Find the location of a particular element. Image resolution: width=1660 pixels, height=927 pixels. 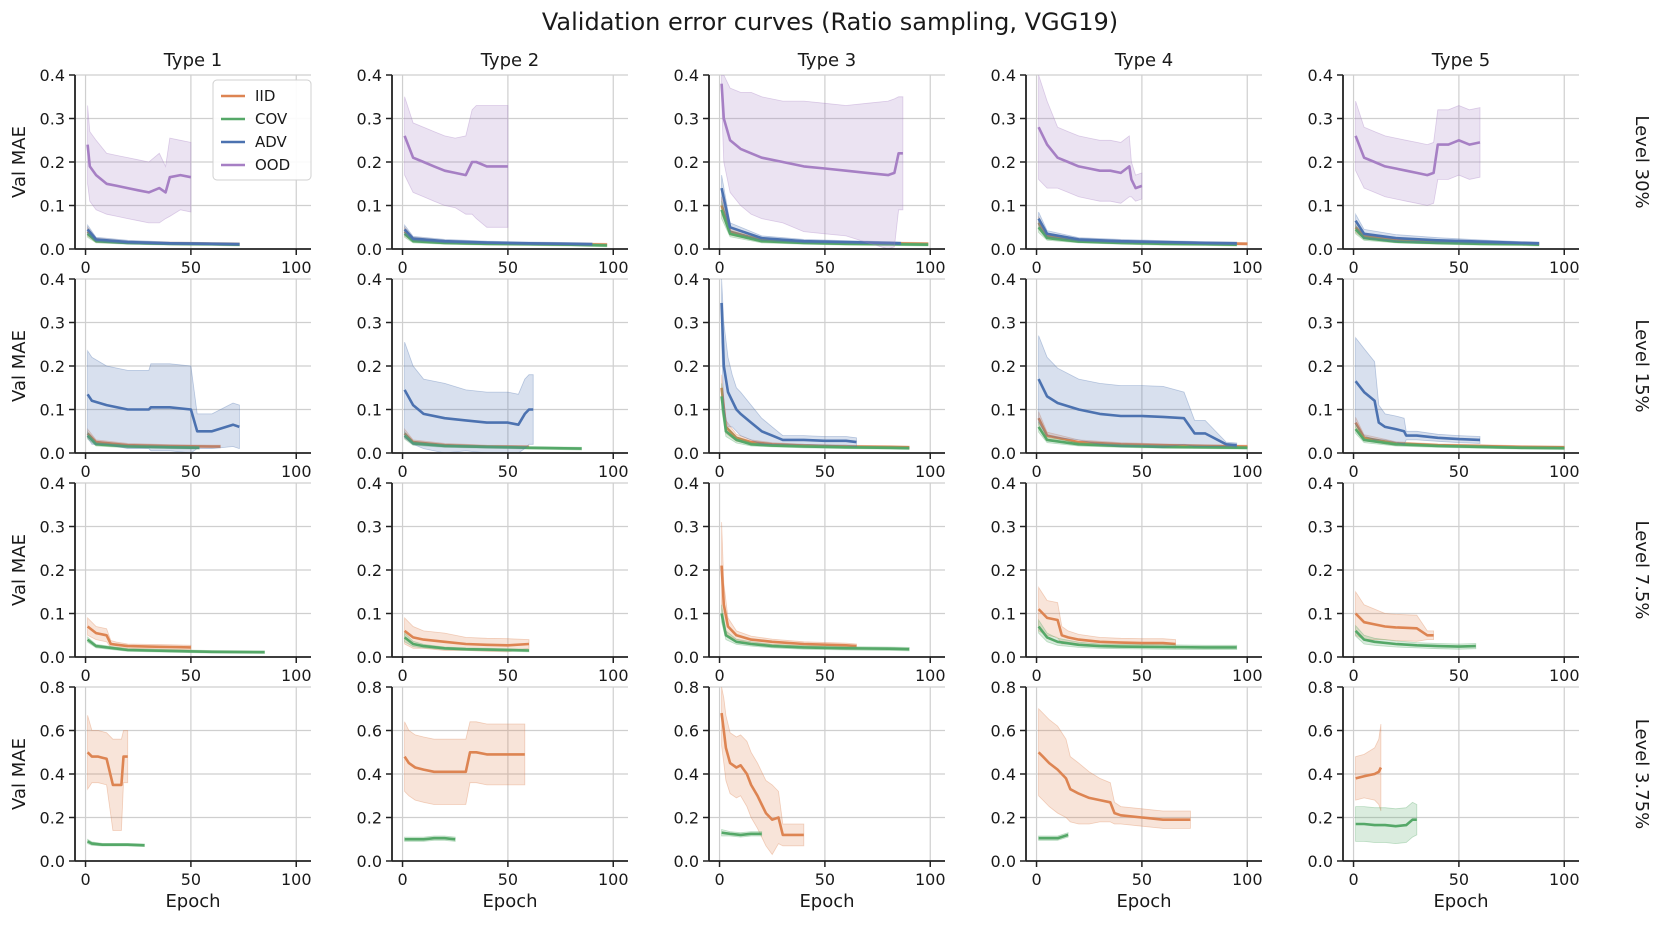

panel-r2-c4: 0.0 0.1 0.2 0.3 0.4 0 50 100 is located at coordinates (1127, 375).